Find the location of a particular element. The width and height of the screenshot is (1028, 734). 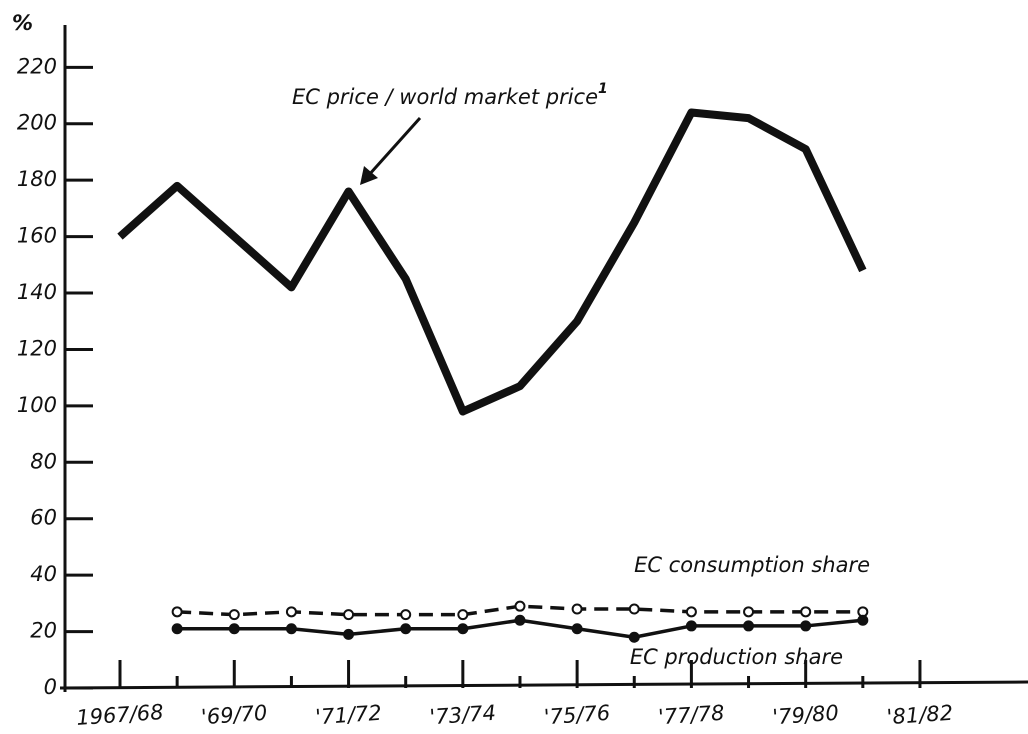

y-tick-label: 40 is located at coordinates (43, 574).